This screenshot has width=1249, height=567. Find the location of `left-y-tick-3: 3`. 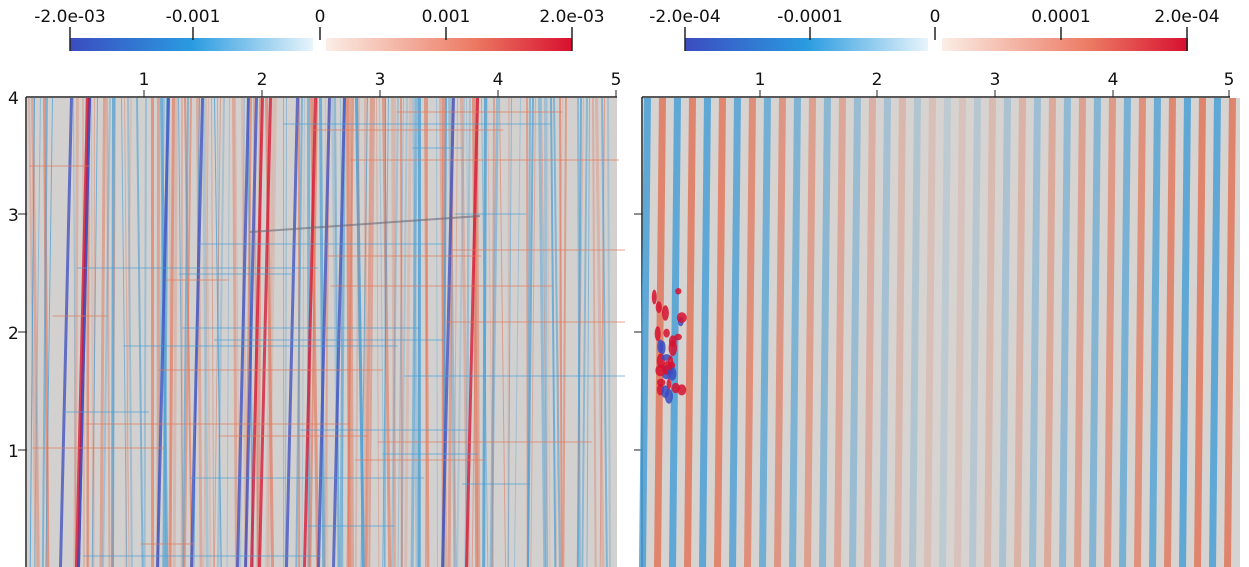

left-y-tick-3: 3 is located at coordinates (13, 216).